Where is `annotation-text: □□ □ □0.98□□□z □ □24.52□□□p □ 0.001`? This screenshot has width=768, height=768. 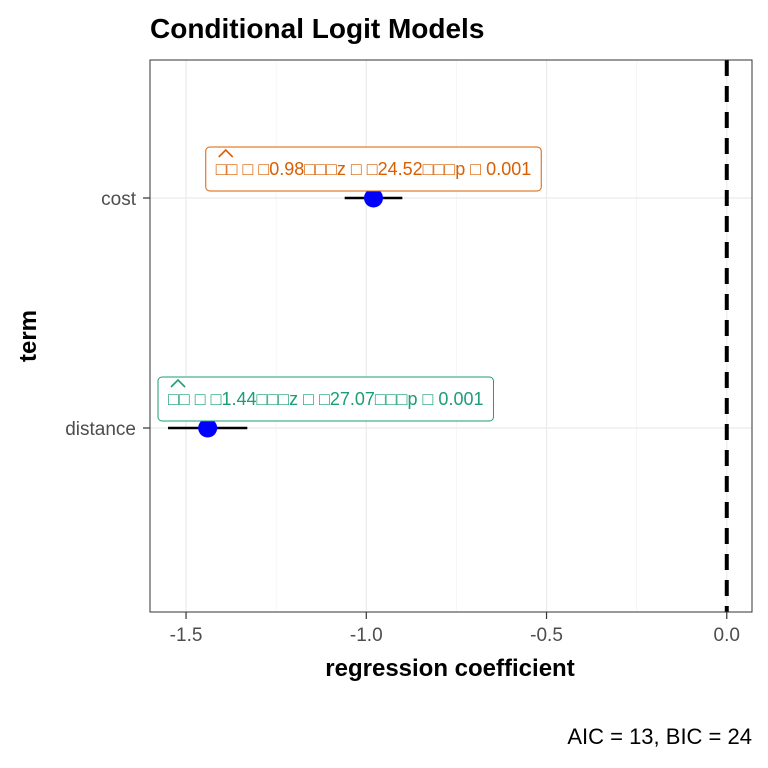 annotation-text: □□ □ □0.98□□□z □ □24.52□□□p □ 0.001 is located at coordinates (373, 169).